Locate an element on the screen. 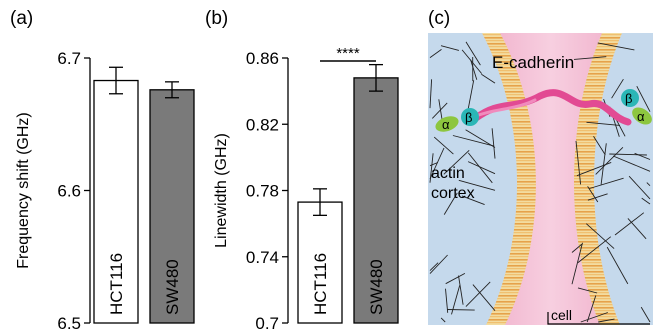  alpha-catenin-right is located at coordinates (642, 116).